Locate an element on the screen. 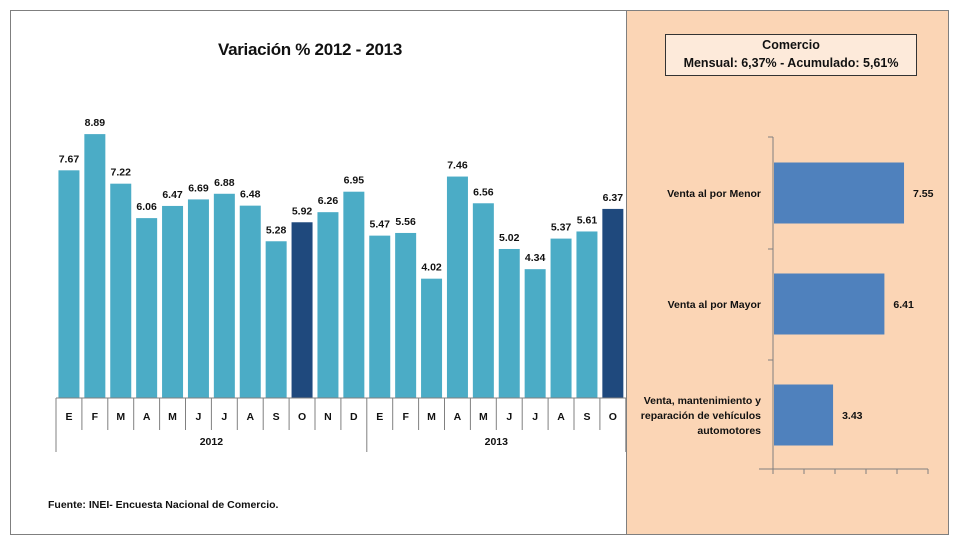  data-label: 5.28 is located at coordinates (276, 230).